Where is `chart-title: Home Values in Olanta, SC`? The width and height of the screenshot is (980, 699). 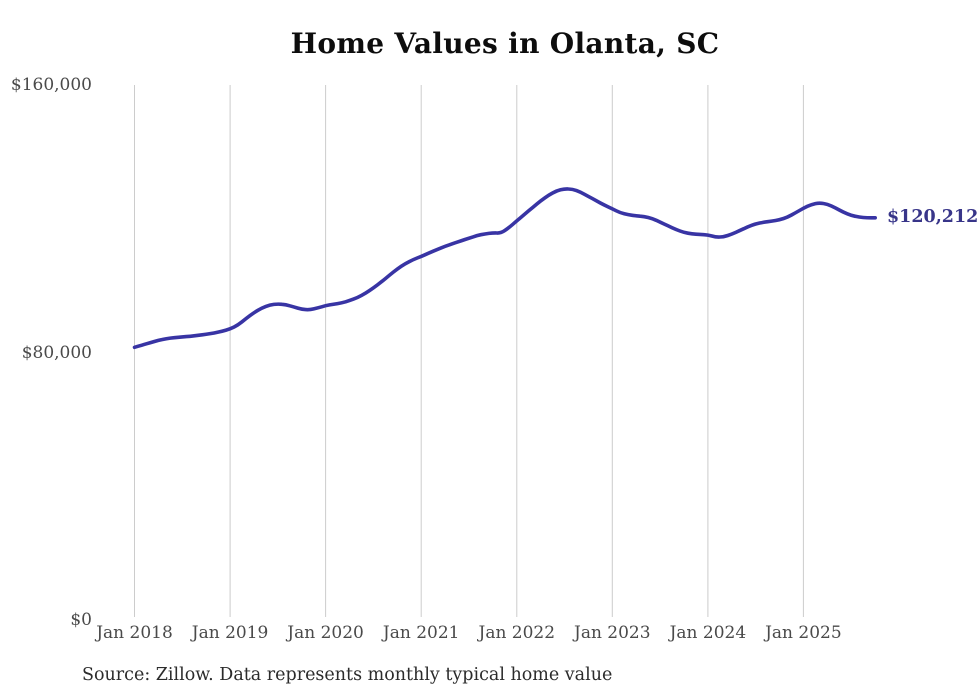 chart-title: Home Values in Olanta, SC is located at coordinates (505, 43).